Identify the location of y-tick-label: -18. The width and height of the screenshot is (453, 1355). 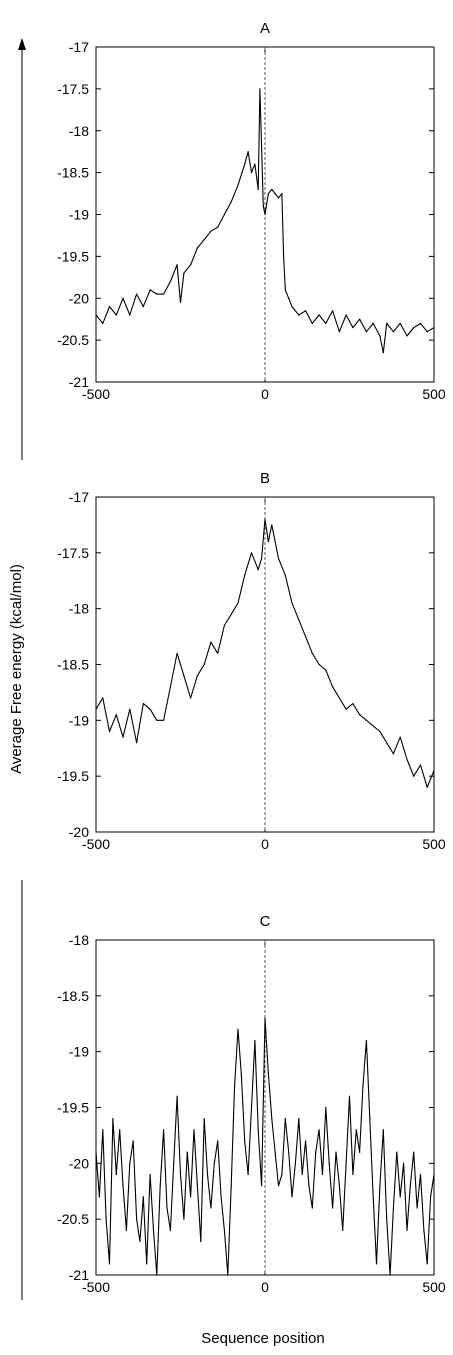
(79, 940).